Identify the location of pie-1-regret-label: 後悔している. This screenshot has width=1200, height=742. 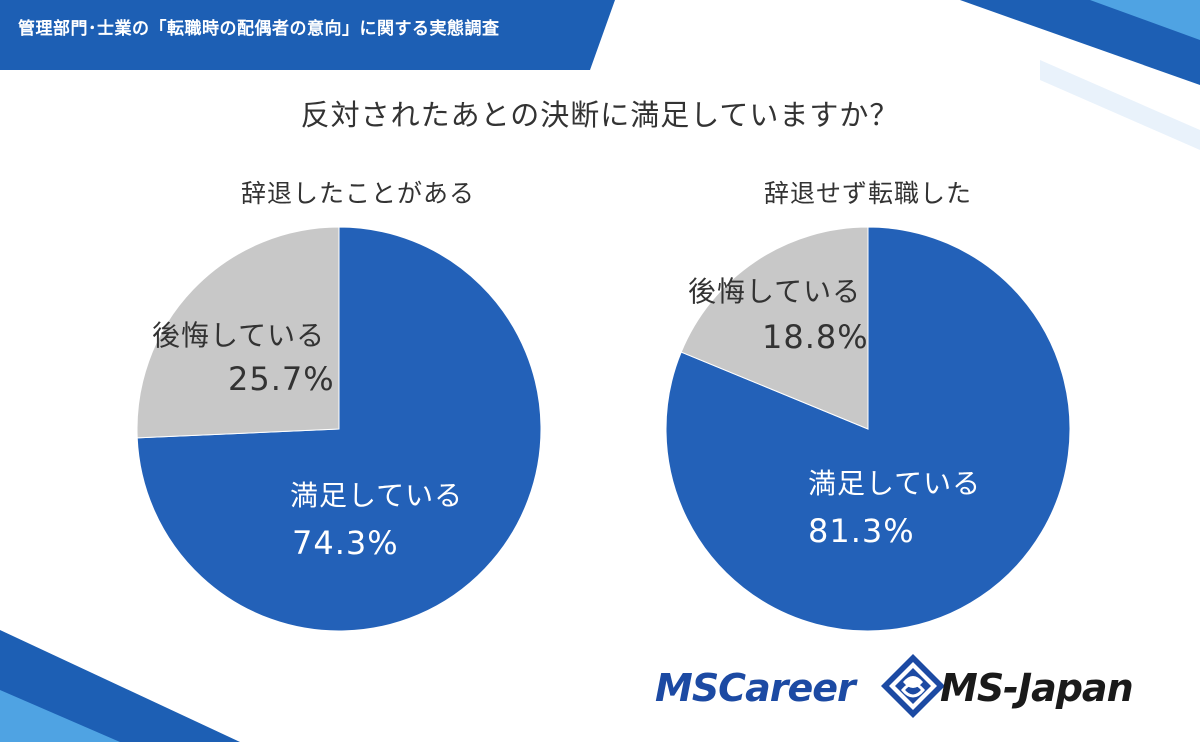
(239, 335).